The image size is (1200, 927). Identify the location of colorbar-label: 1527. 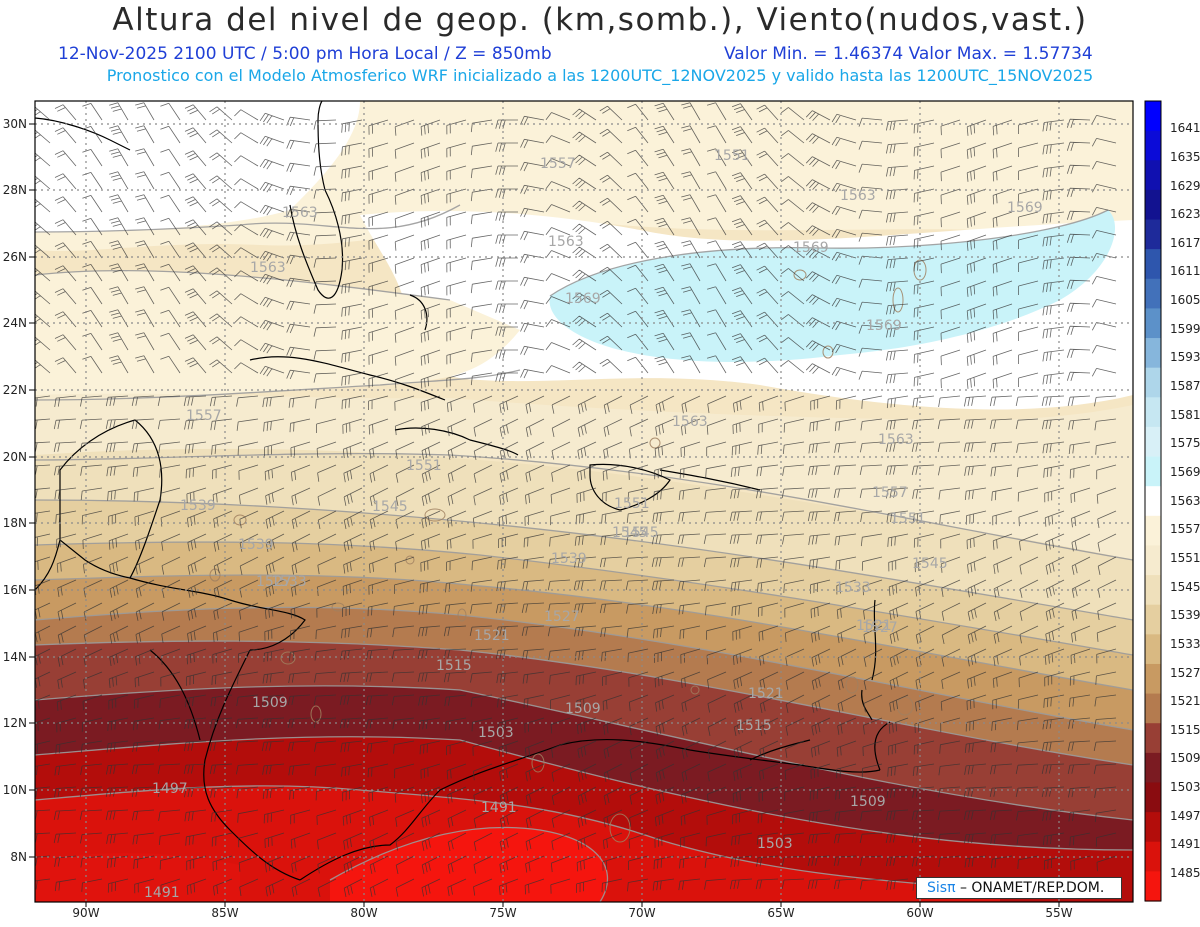
(1185, 673).